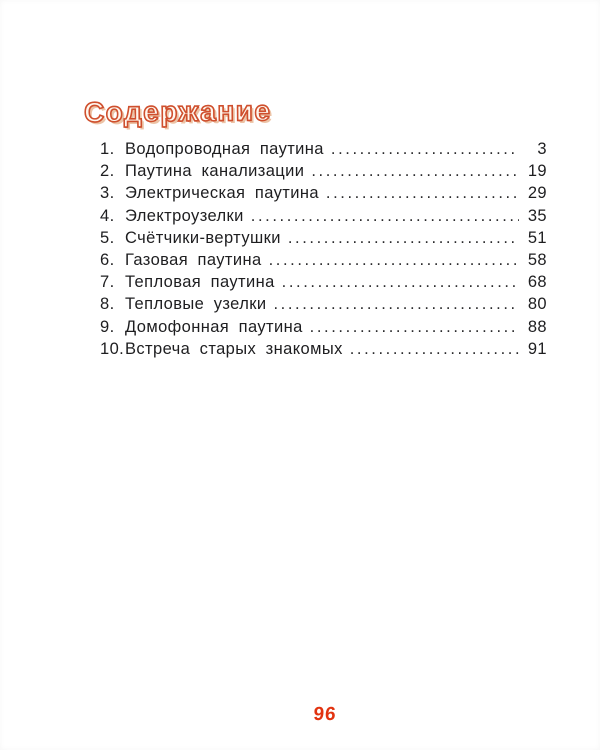 The height and width of the screenshot is (750, 600). I want to click on toc-item-number: 7., so click(107, 282).